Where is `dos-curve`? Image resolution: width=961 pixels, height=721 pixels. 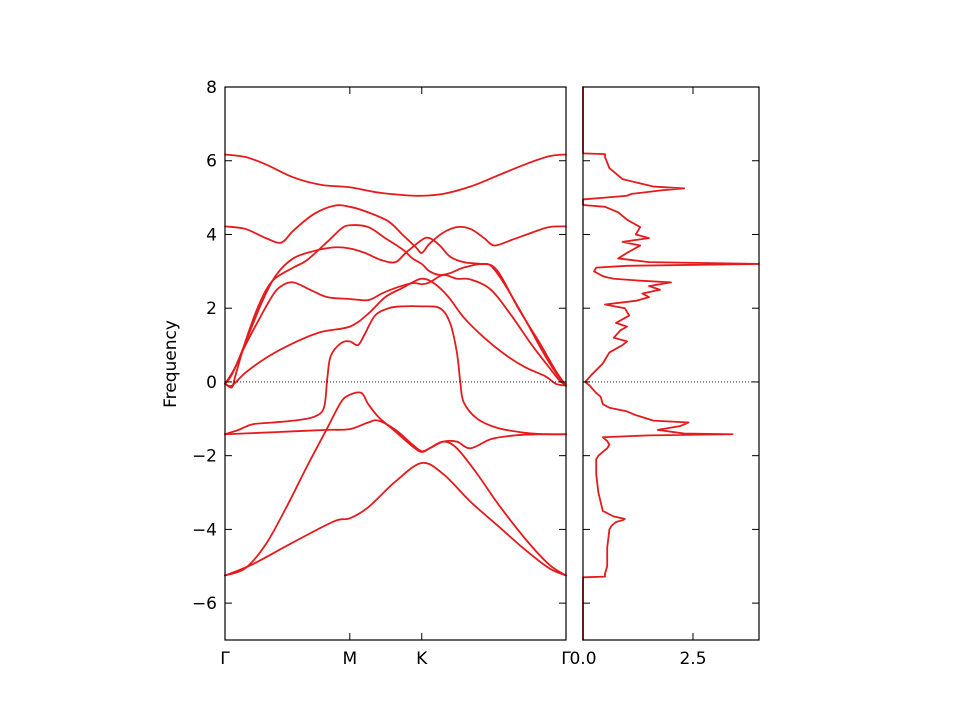 dos-curve is located at coordinates (671, 363).